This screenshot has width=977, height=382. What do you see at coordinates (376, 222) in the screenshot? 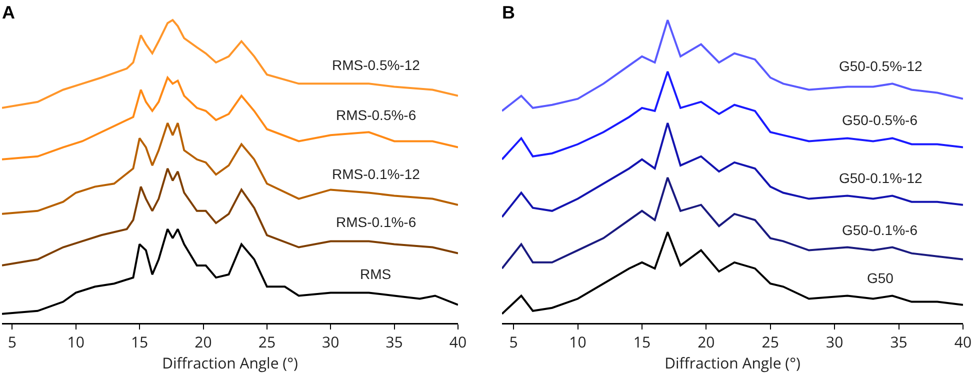
I see `series-label: RMS-0.1%-6` at bounding box center [376, 222].